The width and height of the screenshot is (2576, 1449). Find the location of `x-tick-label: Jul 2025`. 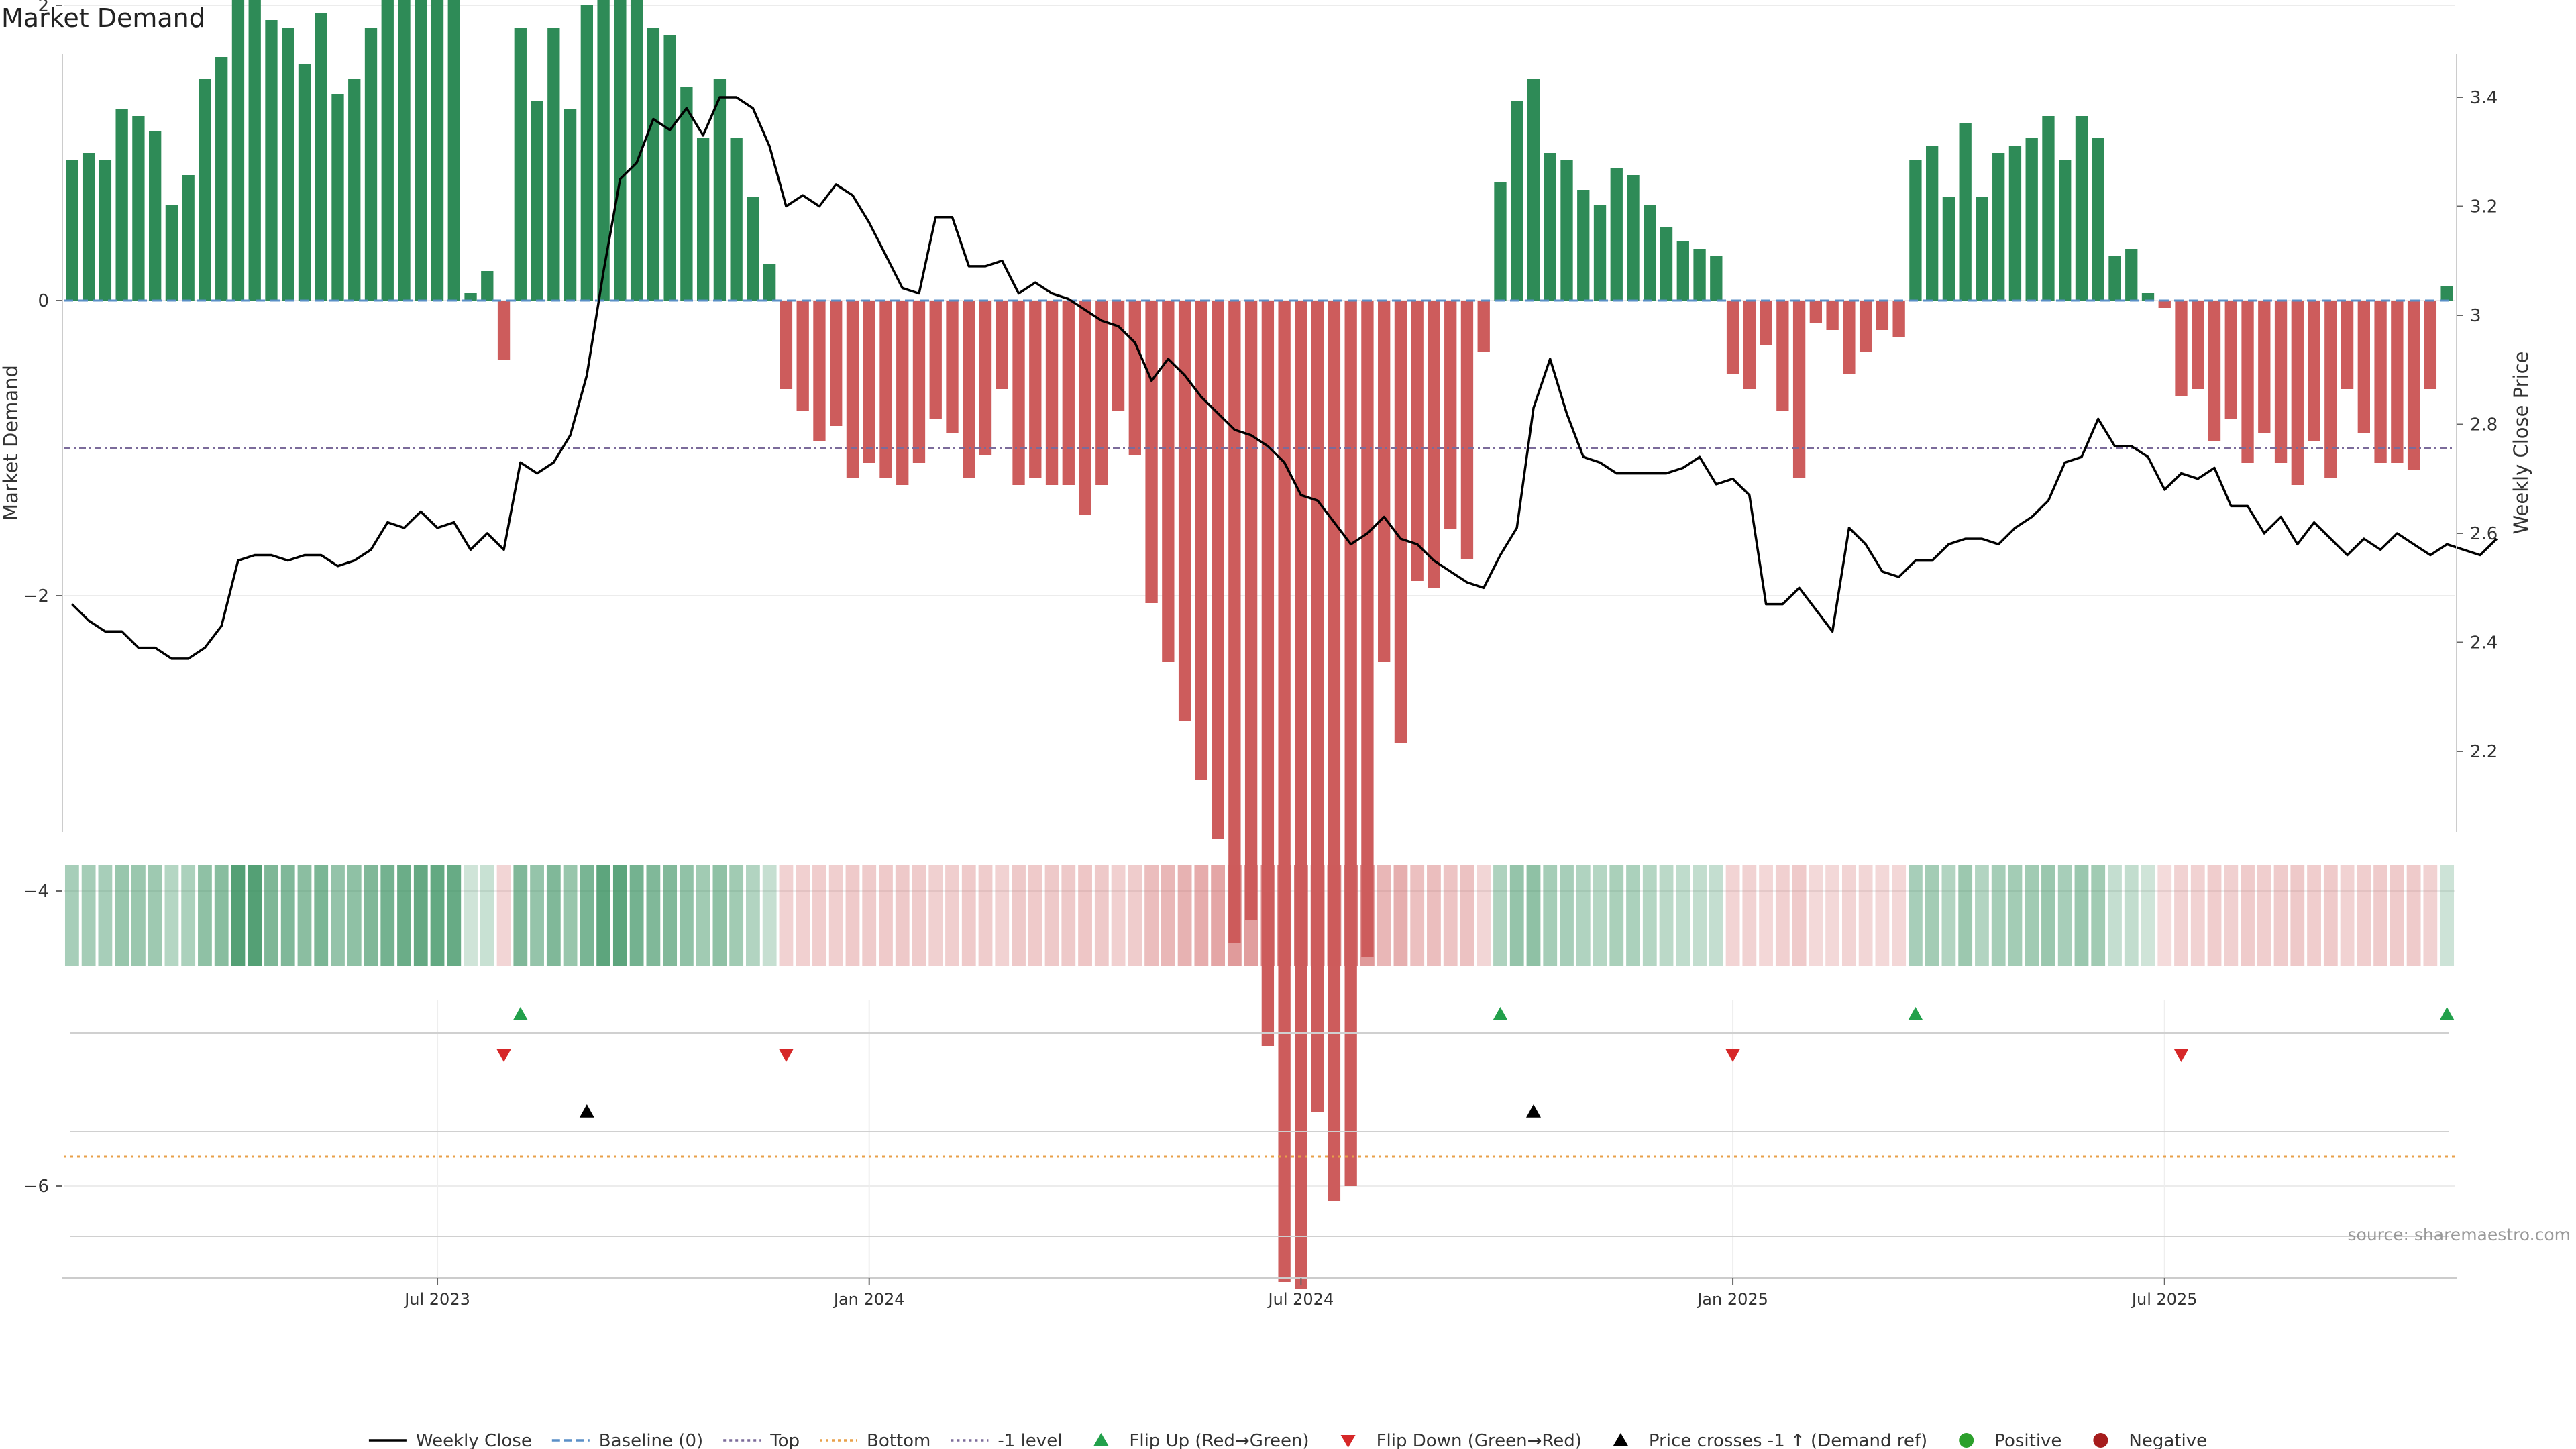

x-tick-label: Jul 2025 is located at coordinates (2164, 1299).